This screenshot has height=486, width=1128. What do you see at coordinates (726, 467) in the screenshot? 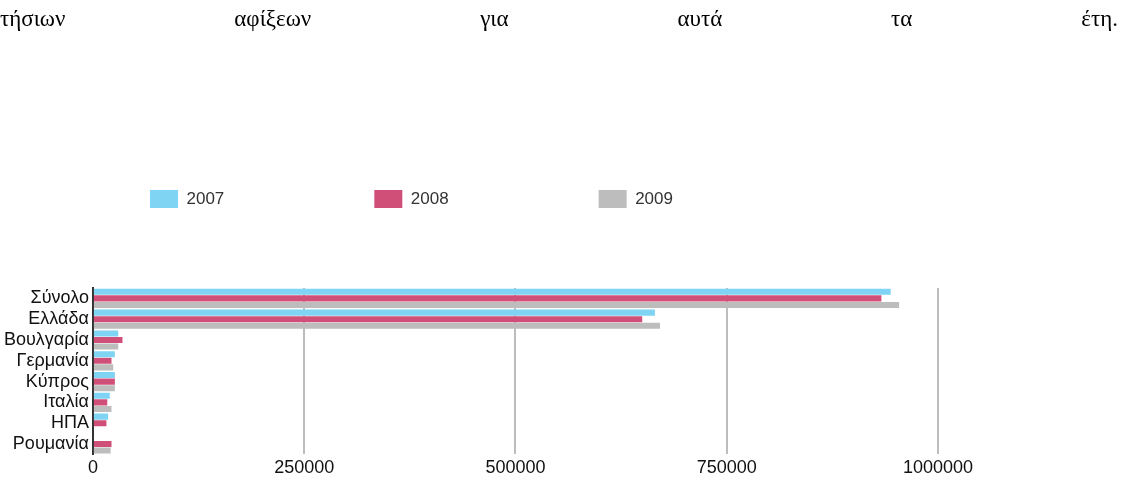
I see `x-tick-label: 750000` at bounding box center [726, 467].